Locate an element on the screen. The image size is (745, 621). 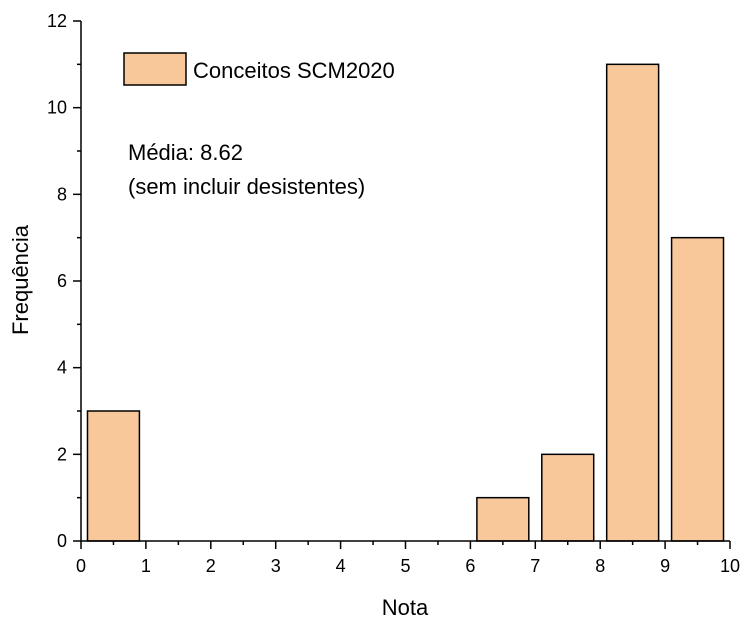
y-tick-label: 6 is located at coordinates (62, 281).